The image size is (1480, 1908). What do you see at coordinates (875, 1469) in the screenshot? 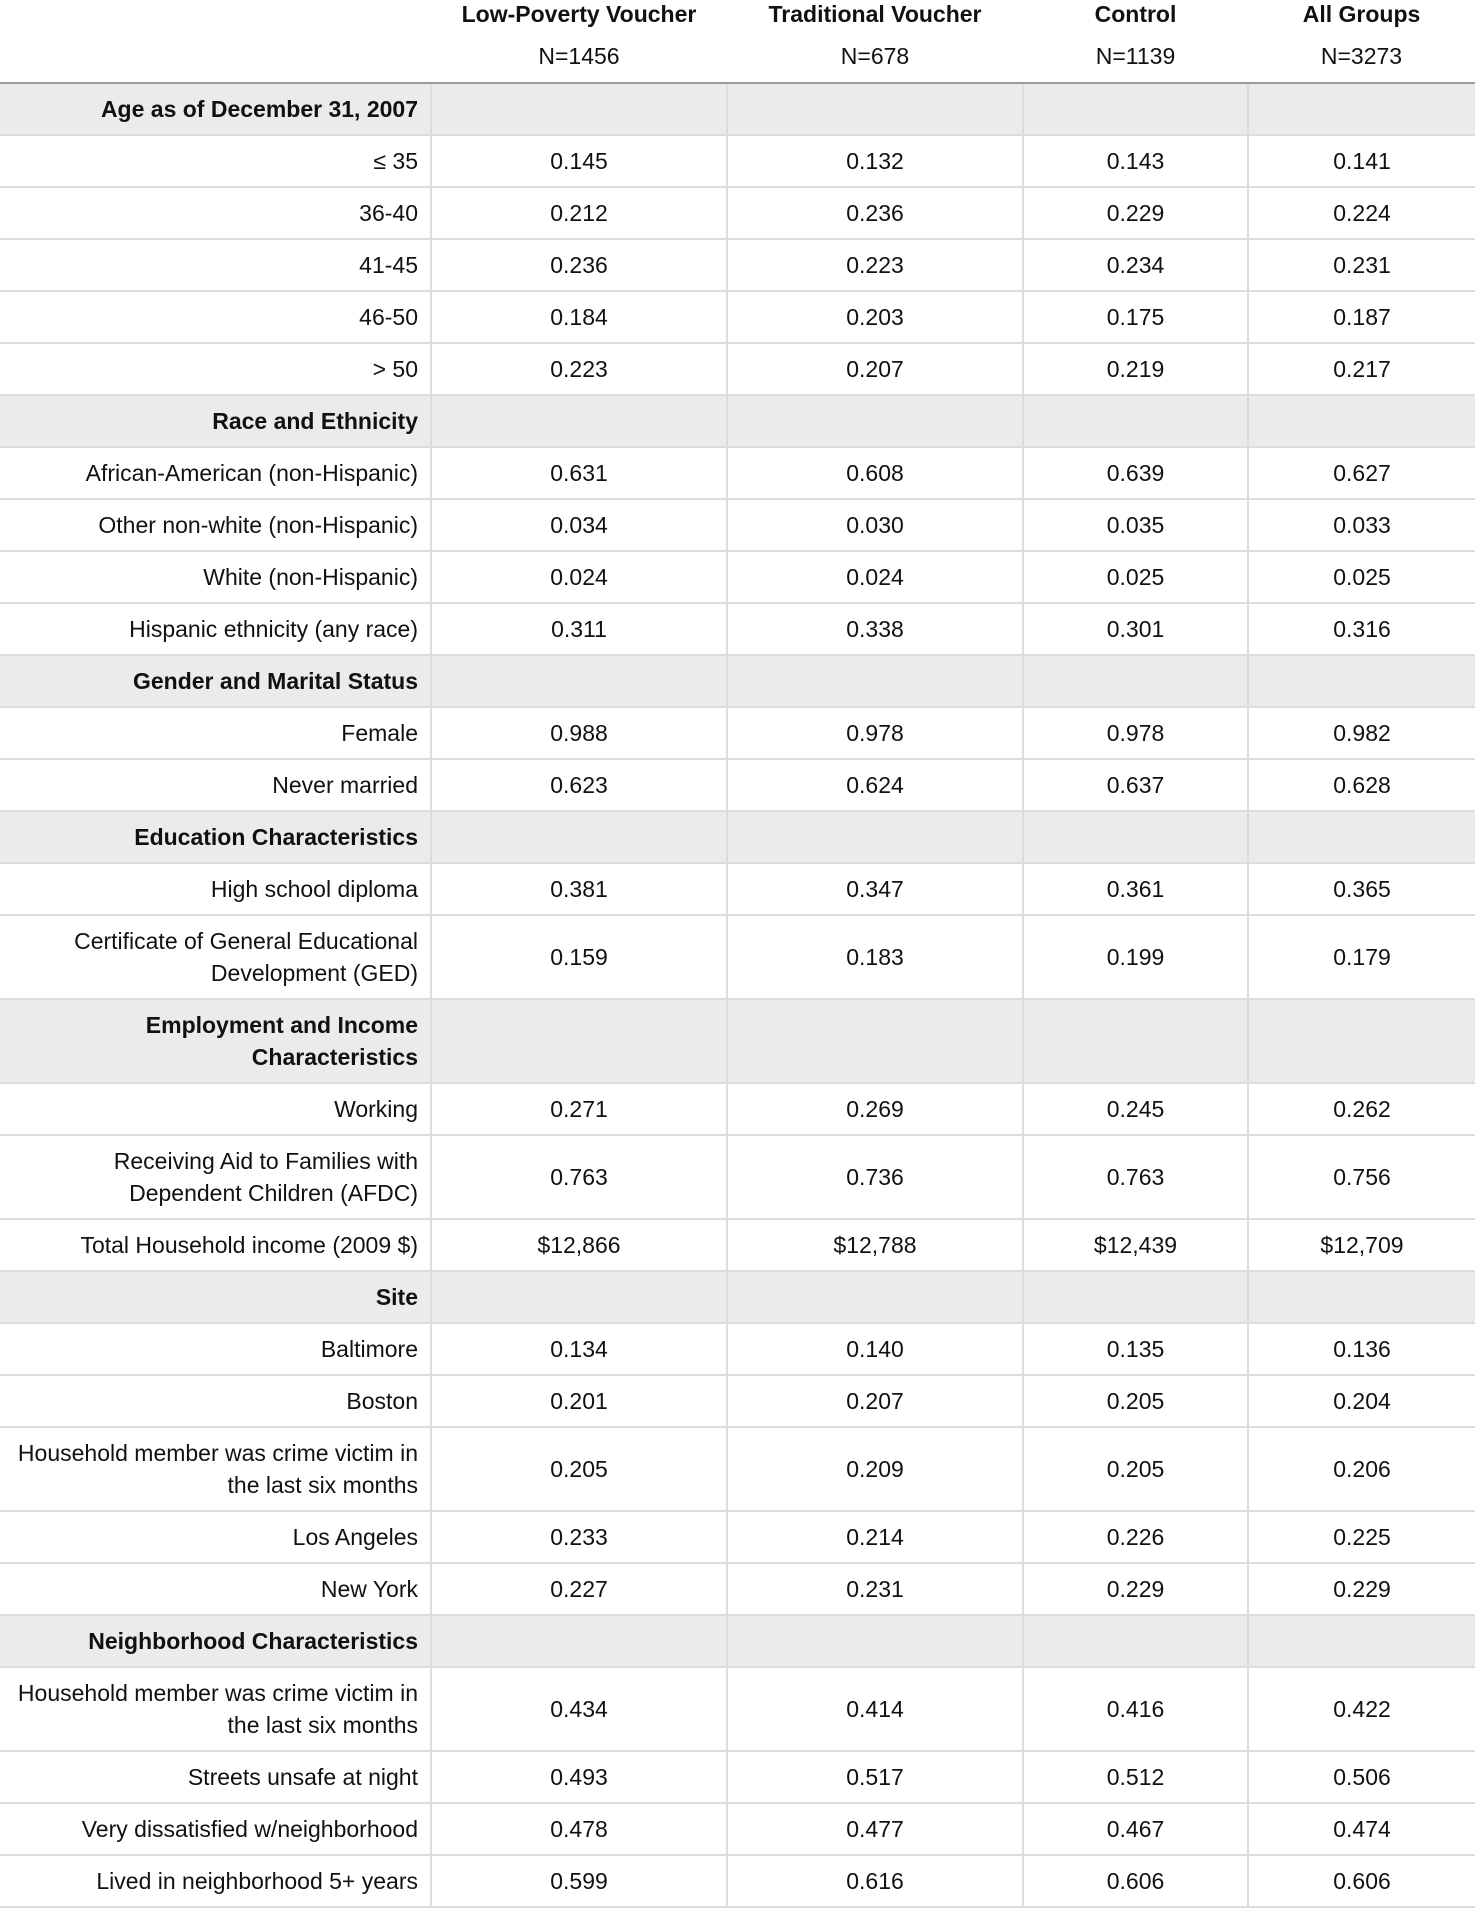
I see `cell-value: 0.209` at bounding box center [875, 1469].